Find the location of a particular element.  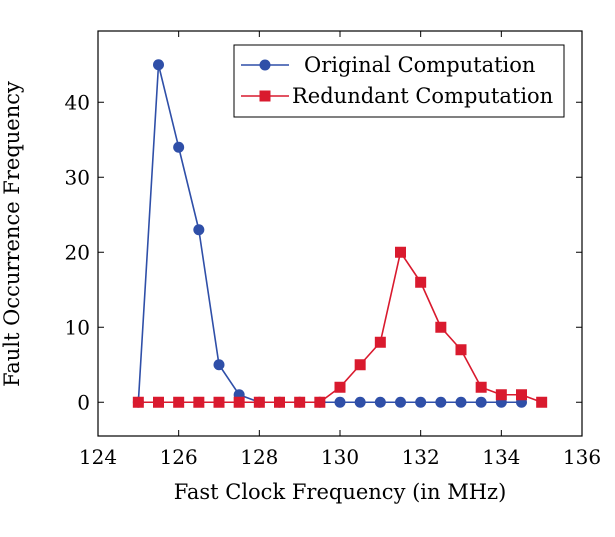

legend-label-redundant: Redundant Computation is located at coordinates (422, 96).